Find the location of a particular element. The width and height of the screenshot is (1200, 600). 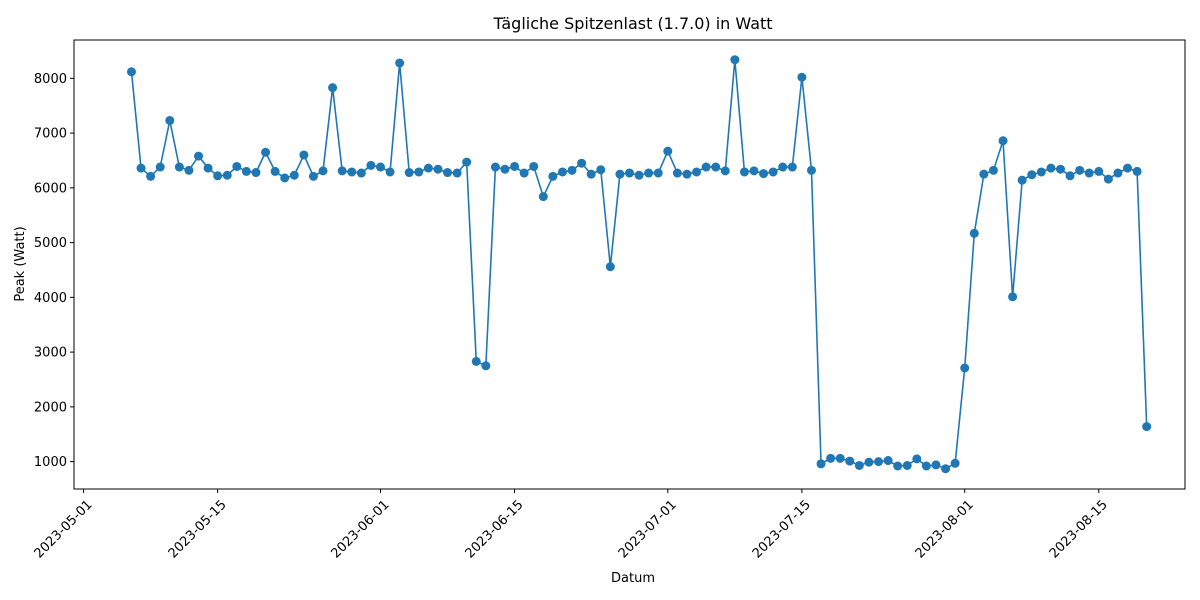

y-axis: 1000 2000 3000 4000 5000 6000 7000 8000 is located at coordinates (54, 271).